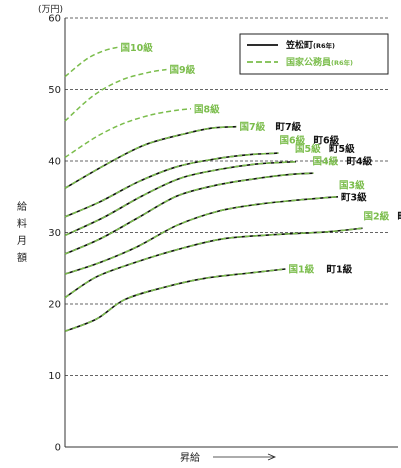 This screenshot has width=401, height=468. I want to click on x-axis-title: 昇給, so click(228, 457).